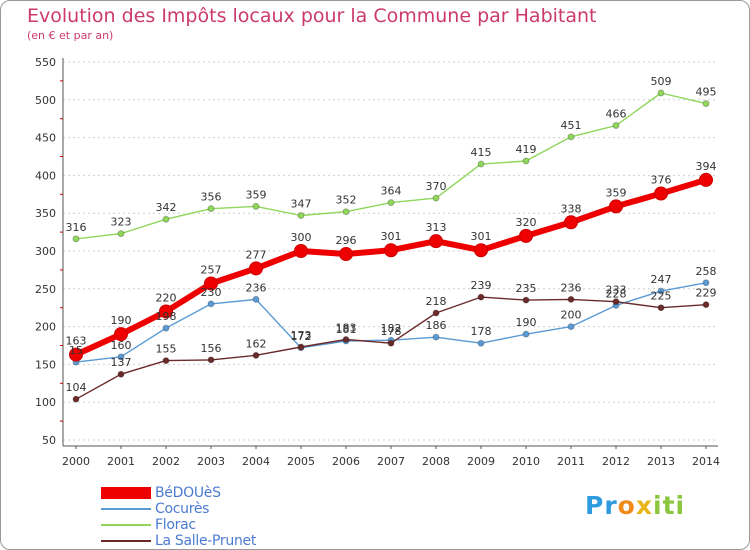 The width and height of the screenshot is (750, 550). Describe the element at coordinates (45, 175) in the screenshot. I see `y-tick-label: 400` at that location.